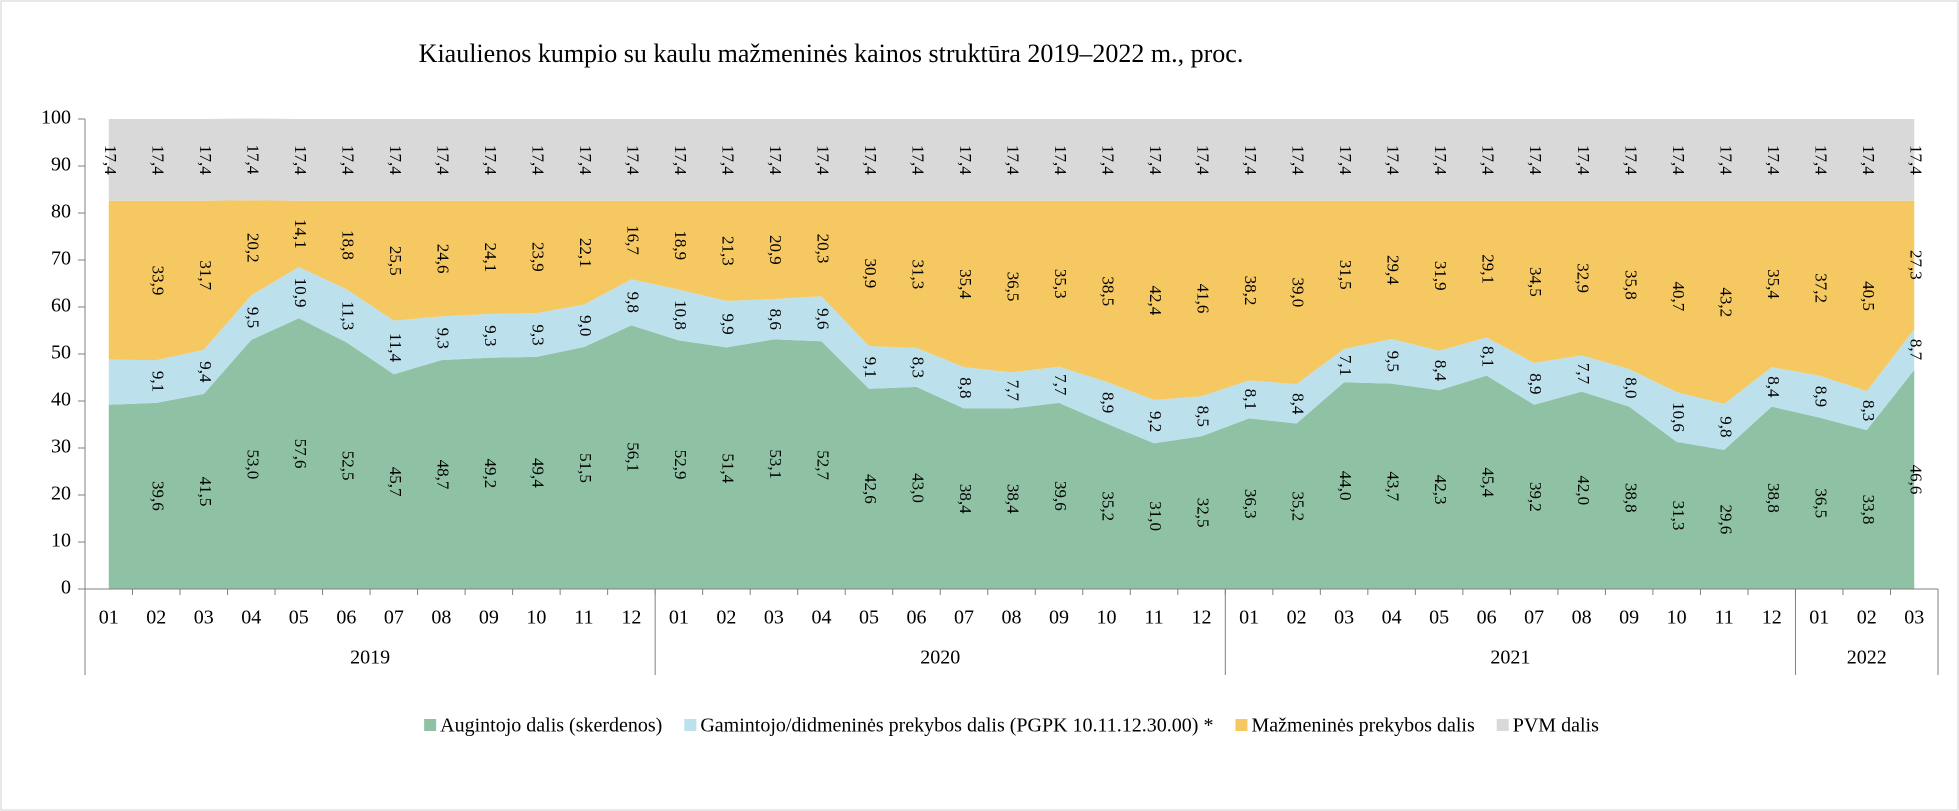 The image size is (1959, 811). What do you see at coordinates (680, 245) in the screenshot?
I see `data-label: 18,9` at bounding box center [680, 245].